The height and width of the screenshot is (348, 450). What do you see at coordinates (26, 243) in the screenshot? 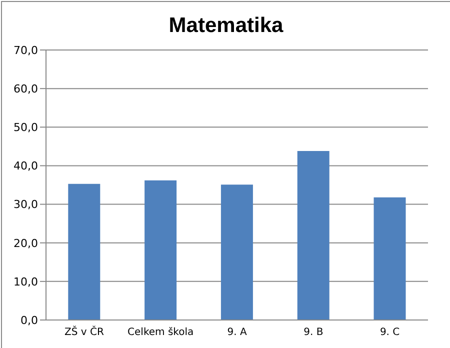
I see `y-tick-label: 20,0` at bounding box center [26, 243].